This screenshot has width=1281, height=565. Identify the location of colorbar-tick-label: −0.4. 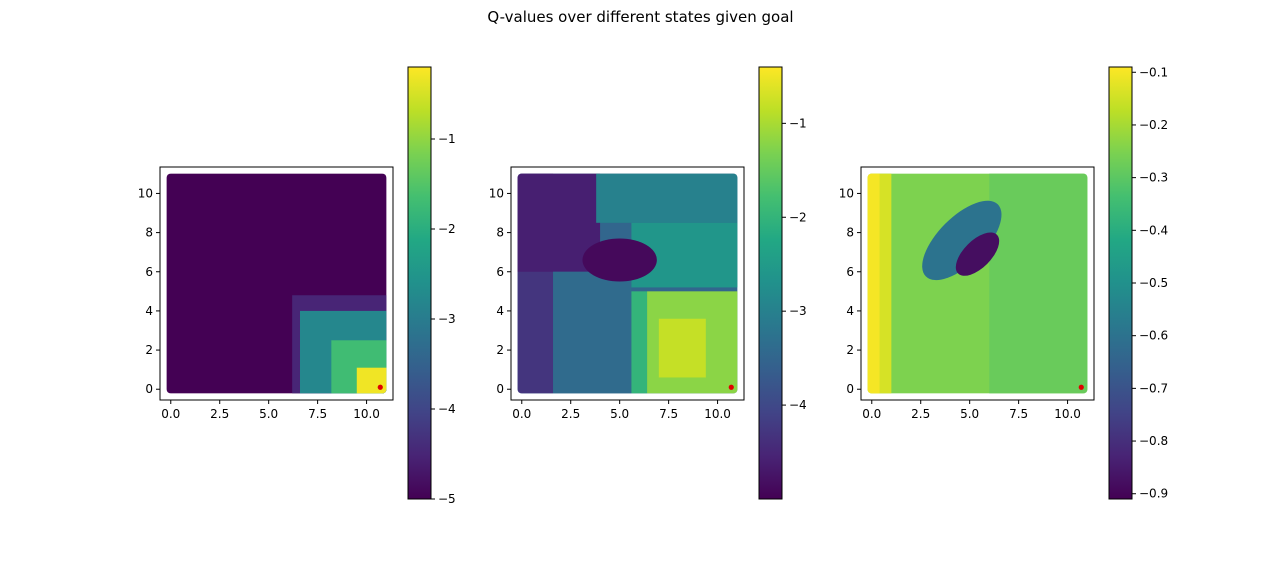
(1153, 230).